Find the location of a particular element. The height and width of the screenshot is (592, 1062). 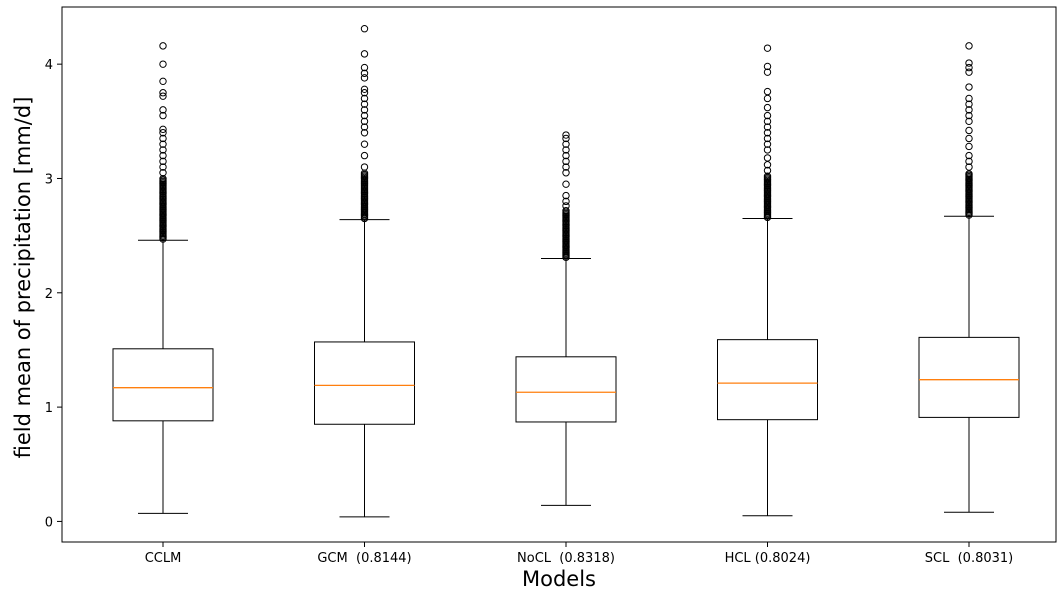

x-tick-label: HCL (0.8024) is located at coordinates (768, 558).